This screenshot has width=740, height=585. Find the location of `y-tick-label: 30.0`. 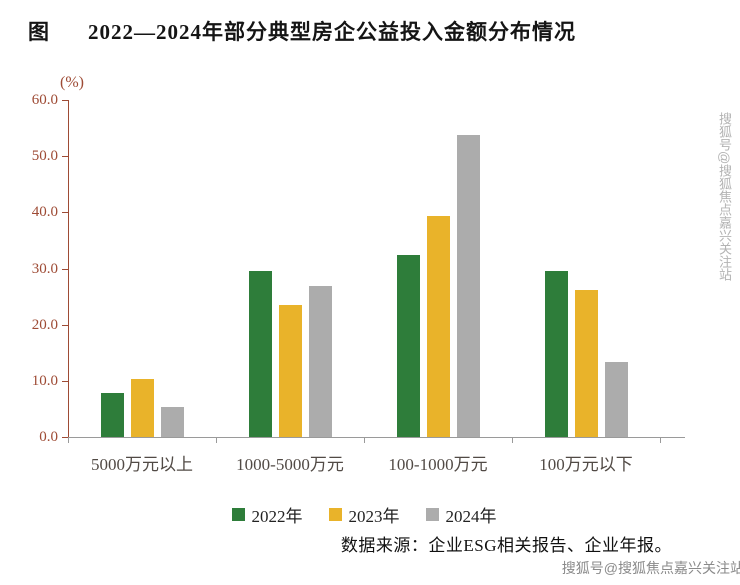

y-tick-label: 30.0 is located at coordinates (44, 268).